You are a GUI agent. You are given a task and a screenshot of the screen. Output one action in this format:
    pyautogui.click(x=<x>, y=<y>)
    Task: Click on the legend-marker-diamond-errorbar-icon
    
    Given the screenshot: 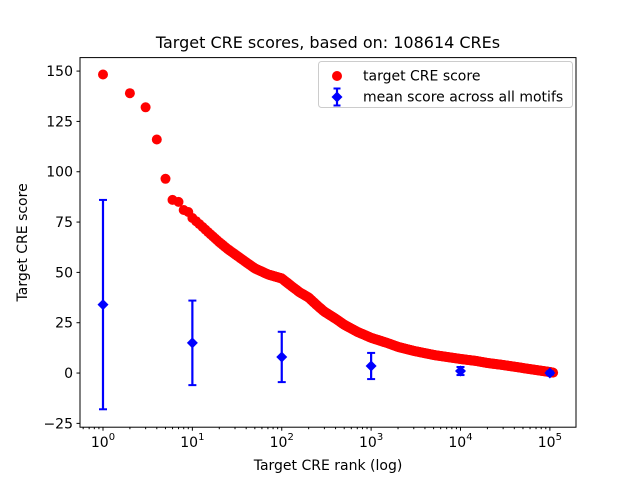 What is the action you would take?
    pyautogui.click(x=337, y=97)
    